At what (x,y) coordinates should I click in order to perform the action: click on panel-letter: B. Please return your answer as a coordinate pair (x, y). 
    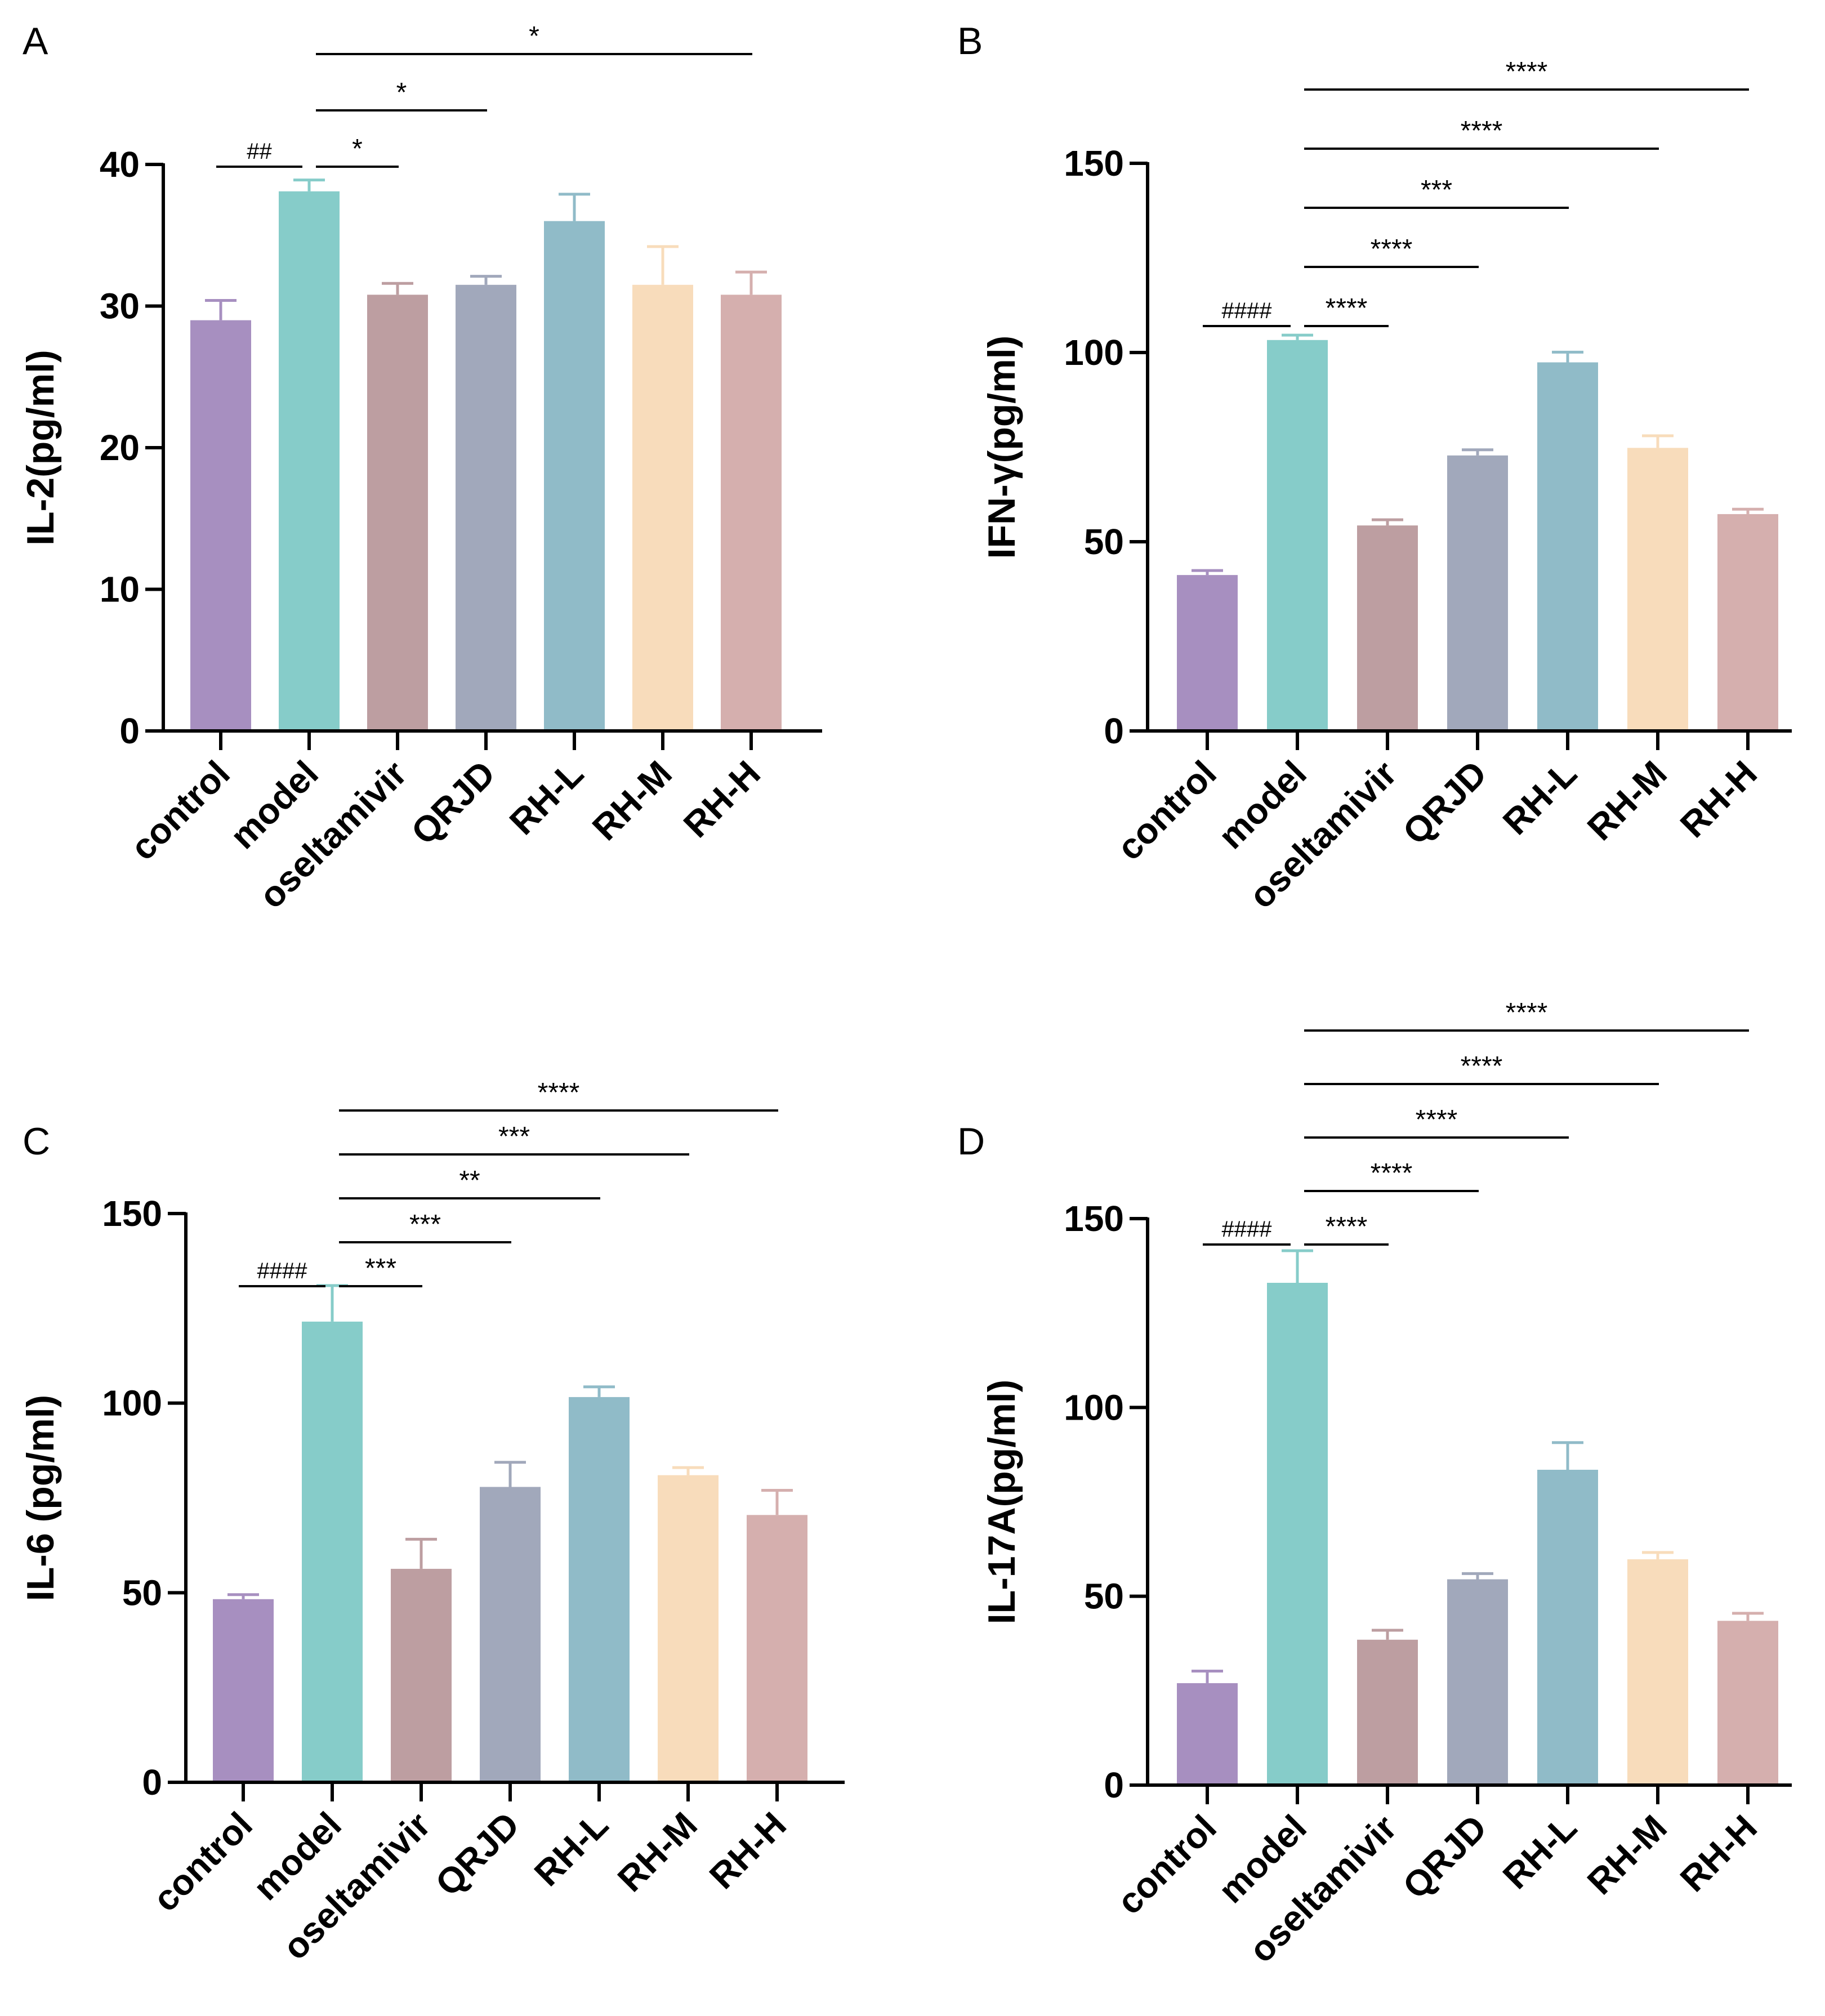
    Looking at the image, I should click on (970, 41).